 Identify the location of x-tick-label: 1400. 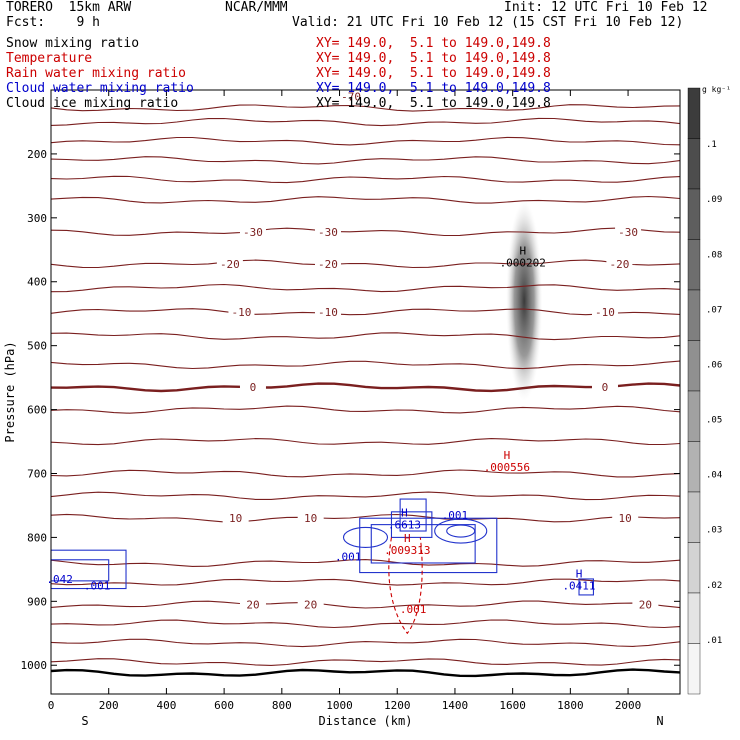
(455, 705).